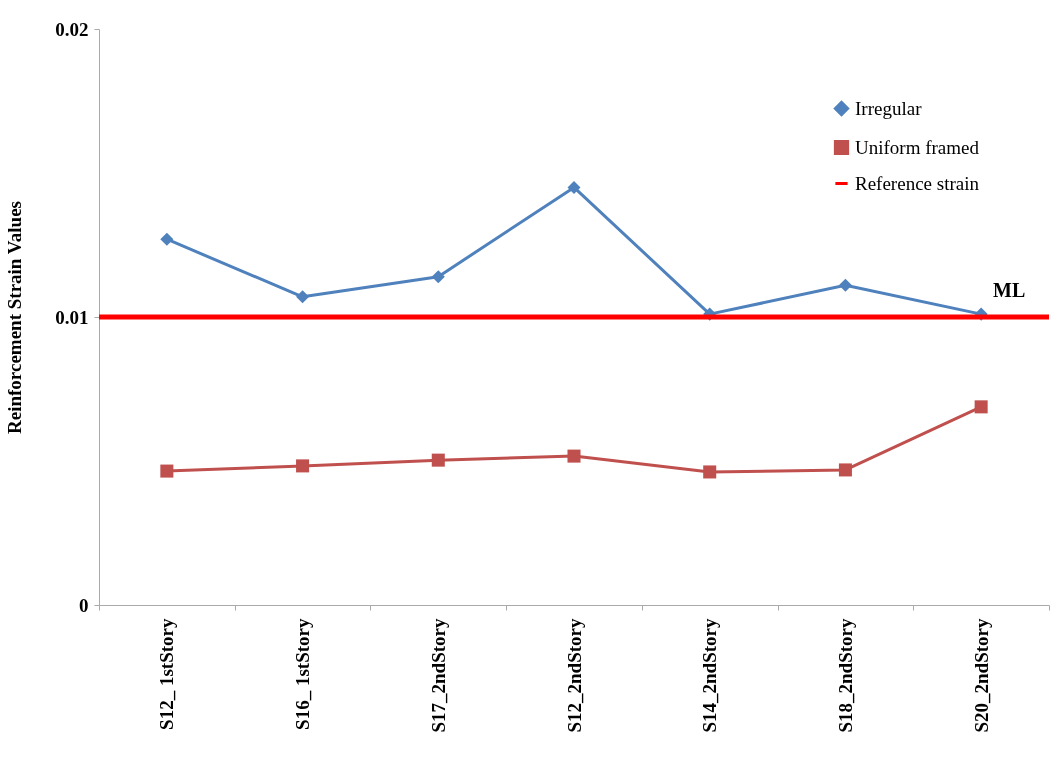 The width and height of the screenshot is (1062, 780). I want to click on x-tick-label: S18_2ndStory, so click(845, 675).